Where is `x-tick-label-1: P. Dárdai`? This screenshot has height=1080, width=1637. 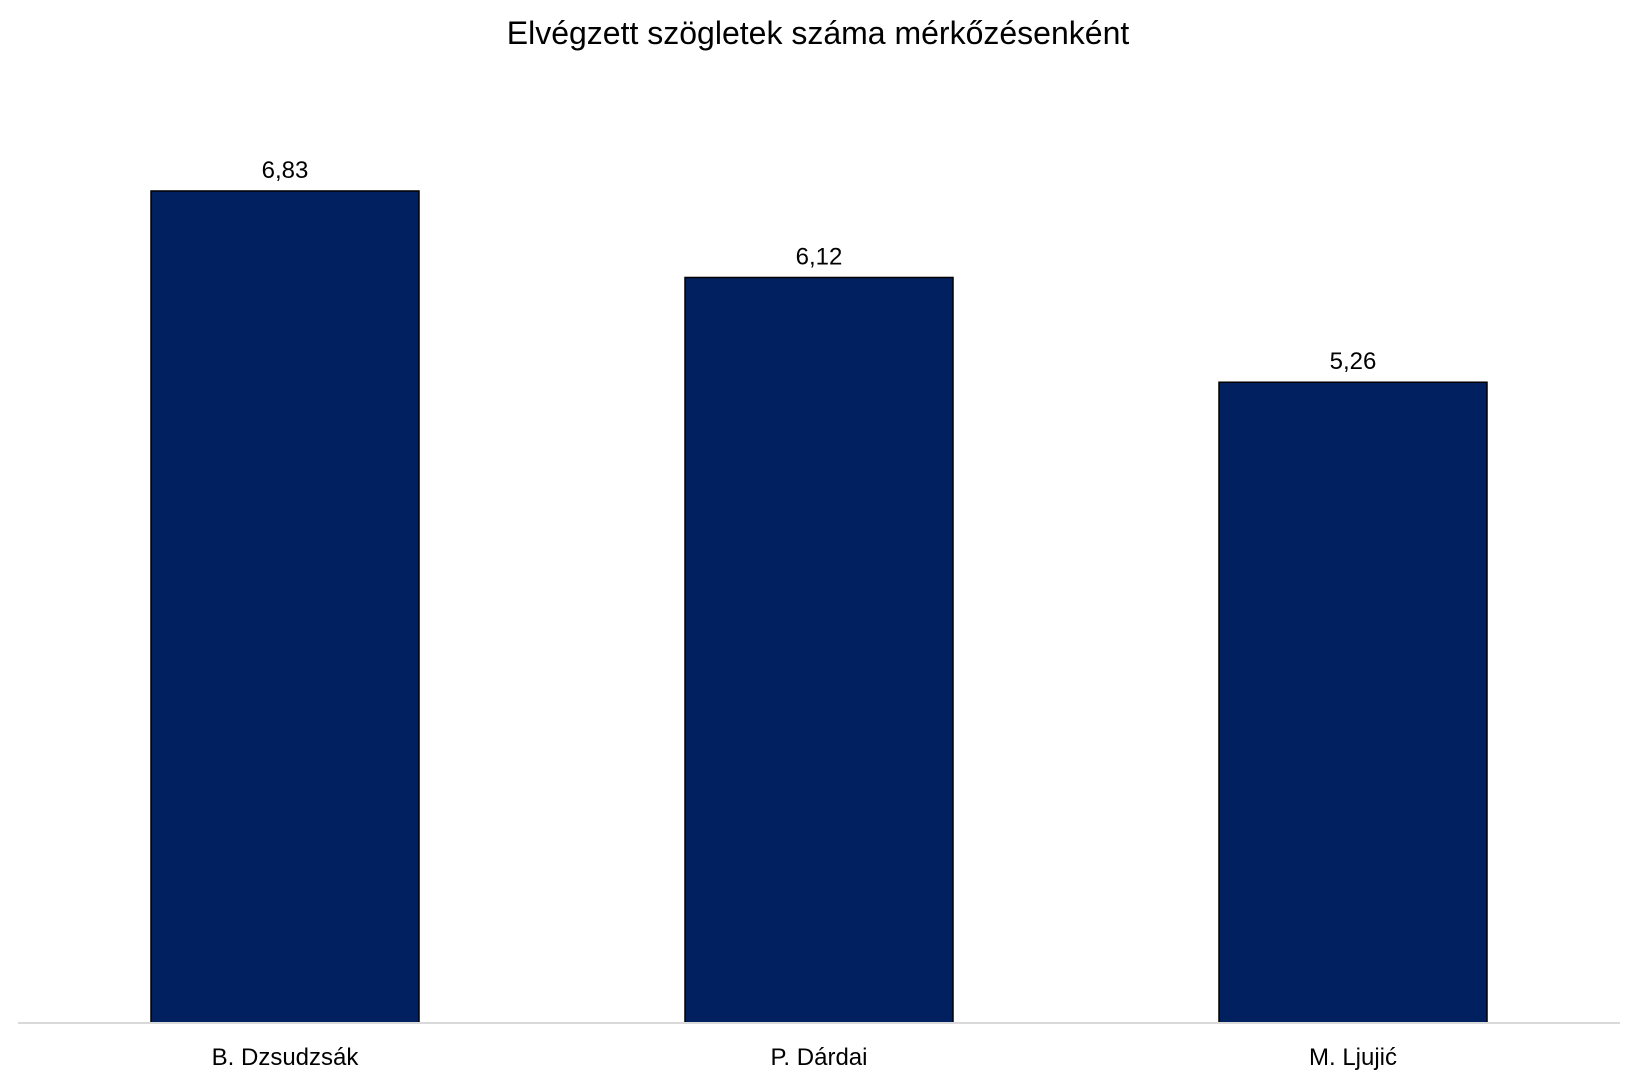 x-tick-label-1: P. Dárdai is located at coordinates (819, 1057).